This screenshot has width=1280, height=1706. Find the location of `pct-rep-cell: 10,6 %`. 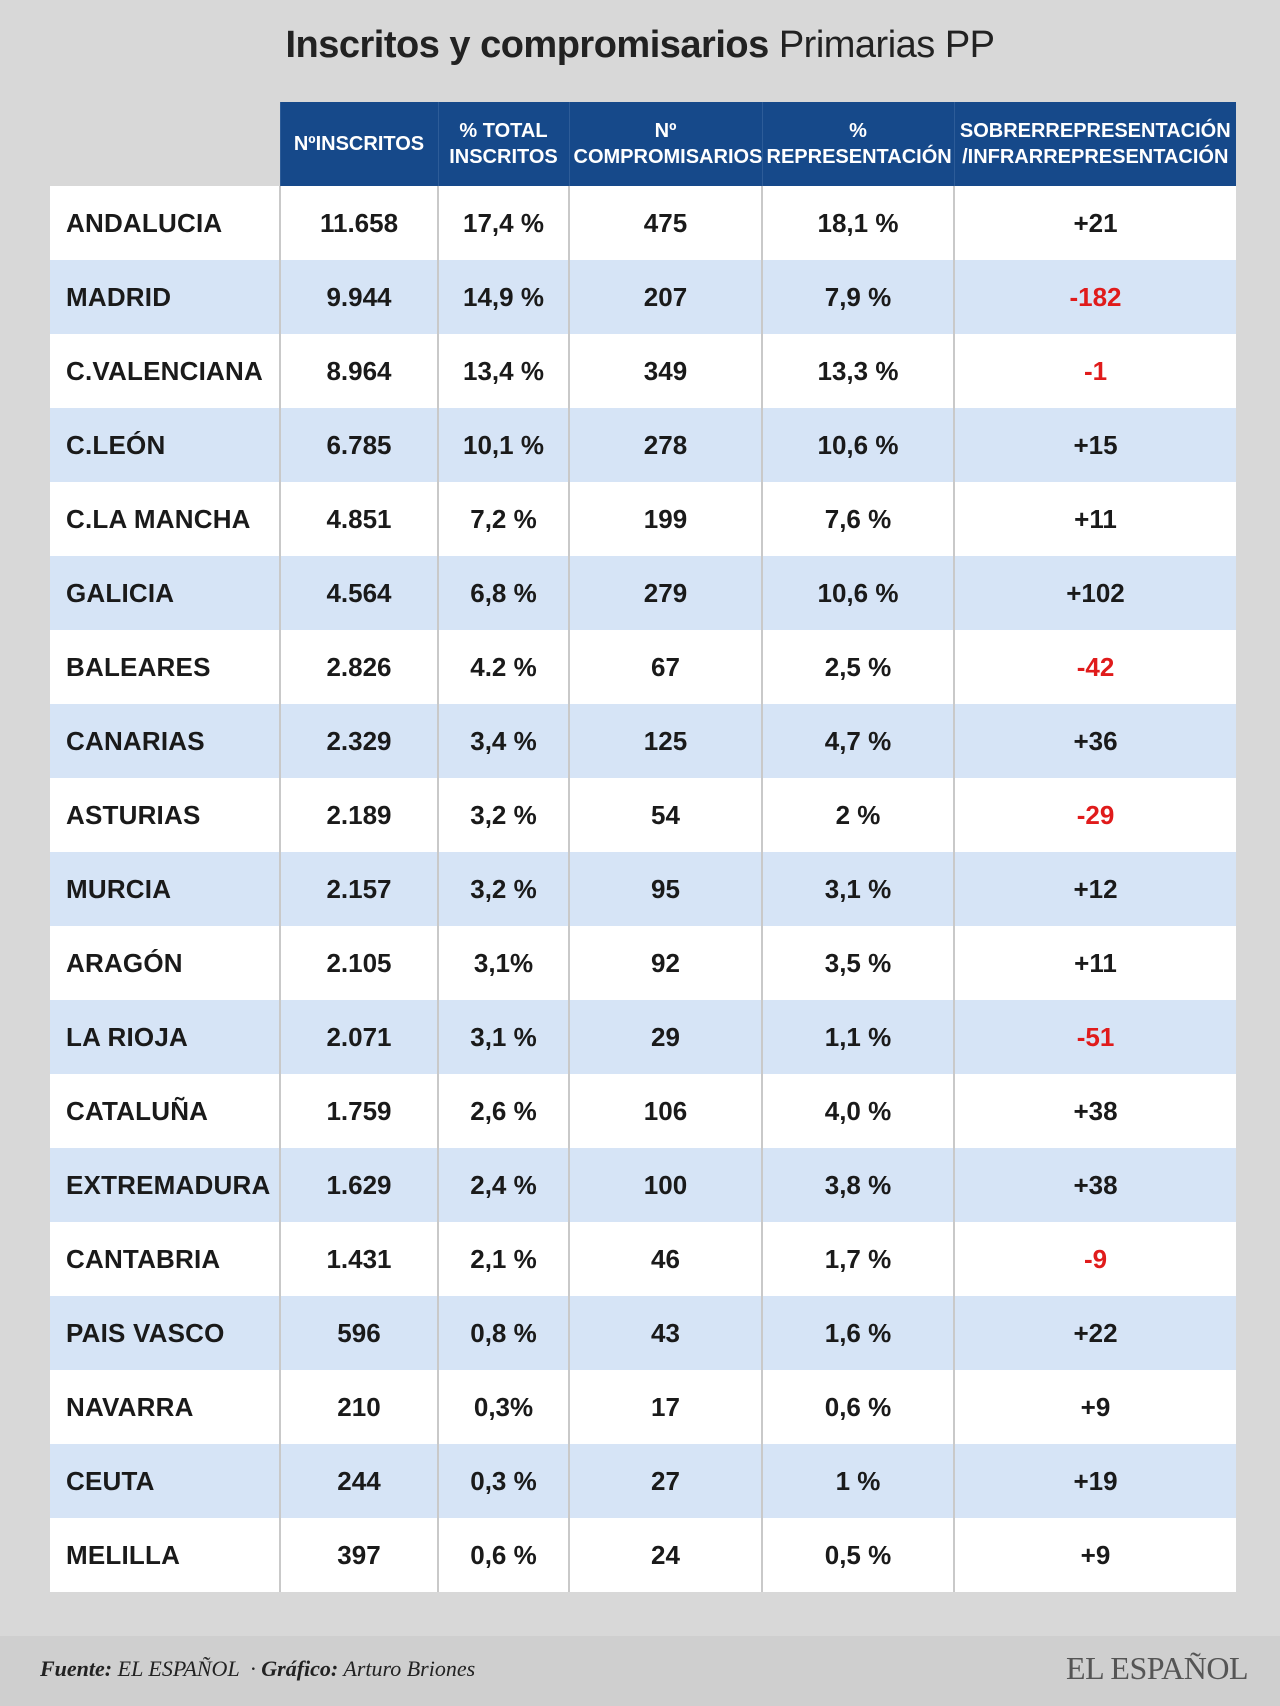

pct-rep-cell: 10,6 % is located at coordinates (857, 445).